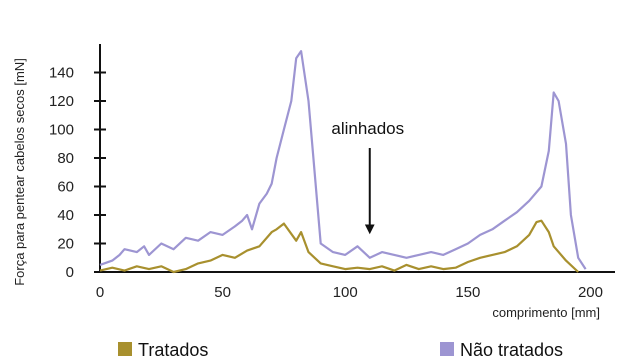  Describe the element at coordinates (173, 350) in the screenshot. I see `legend-label-tratados: Tratados` at that location.